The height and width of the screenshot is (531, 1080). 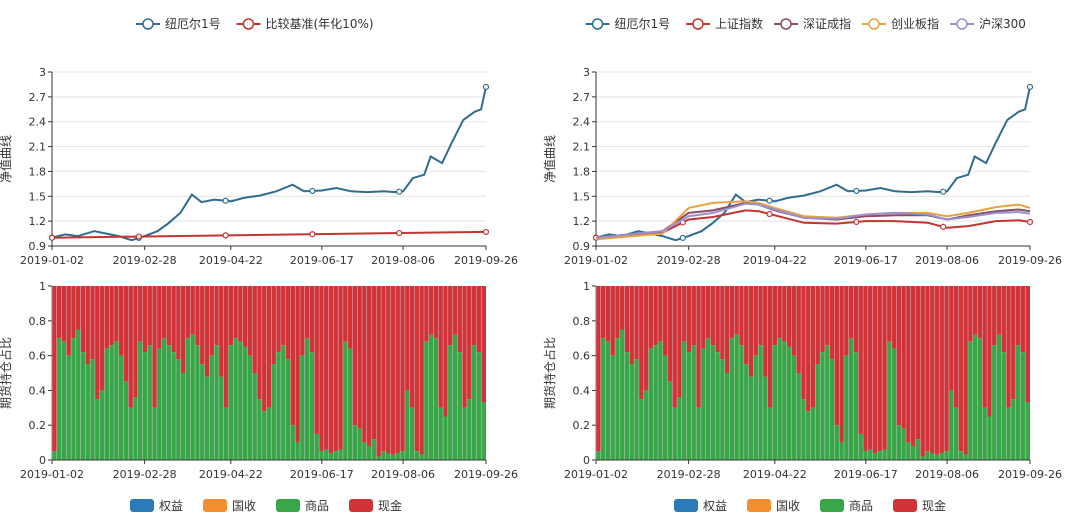 What do you see at coordinates (1030, 474) in the screenshot?
I see `x-tick-label: 2019-09-26` at bounding box center [1030, 474].